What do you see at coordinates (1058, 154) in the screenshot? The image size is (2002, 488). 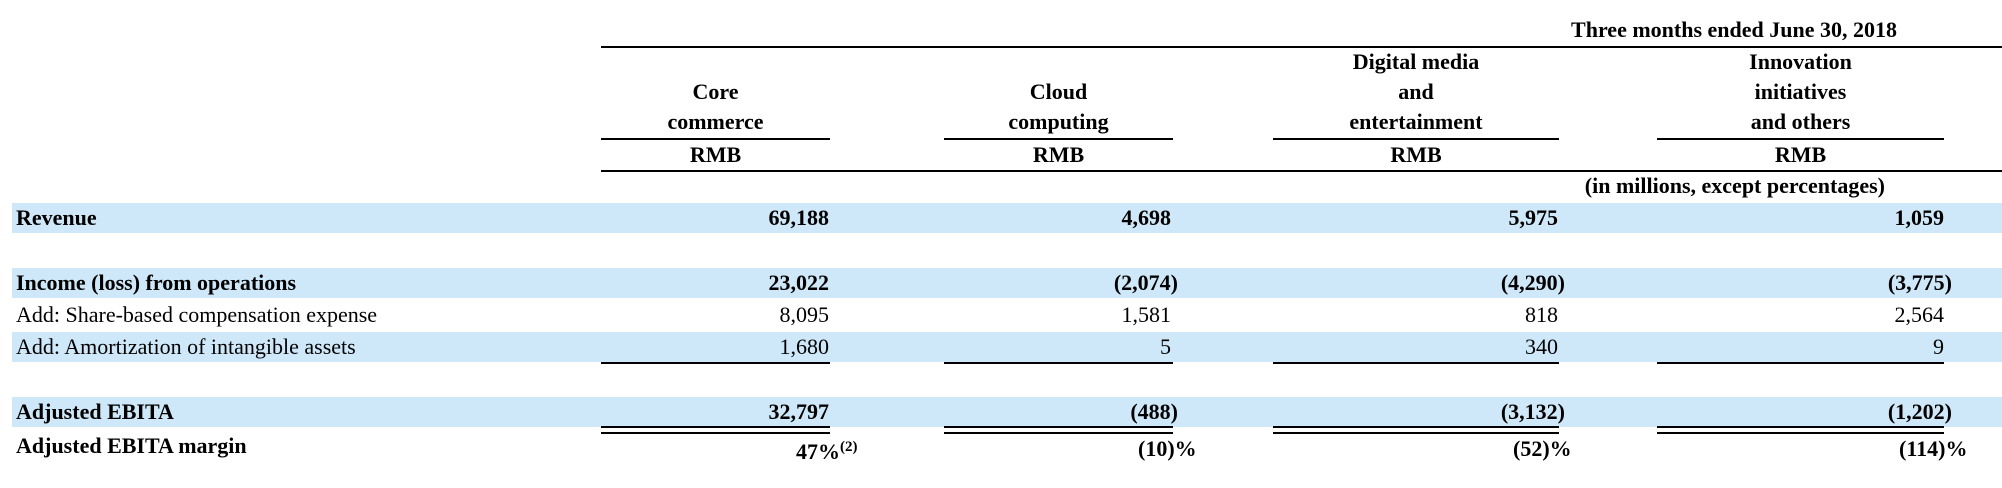 I see `col2-currency: RMB` at bounding box center [1058, 154].